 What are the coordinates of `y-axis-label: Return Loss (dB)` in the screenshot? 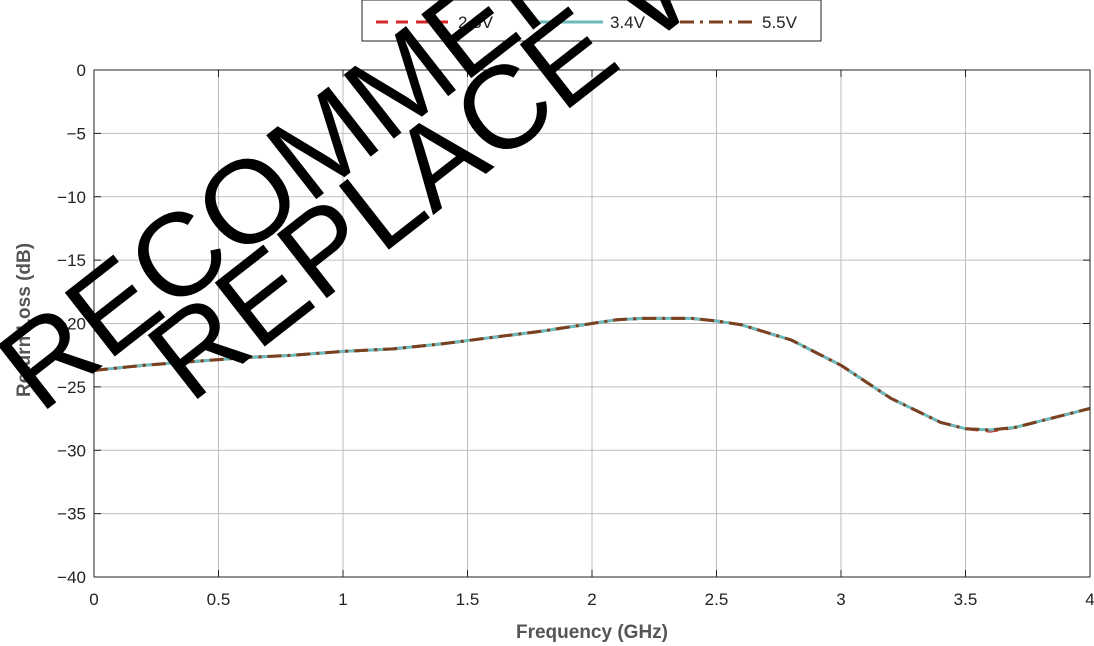 It's located at (24, 320).